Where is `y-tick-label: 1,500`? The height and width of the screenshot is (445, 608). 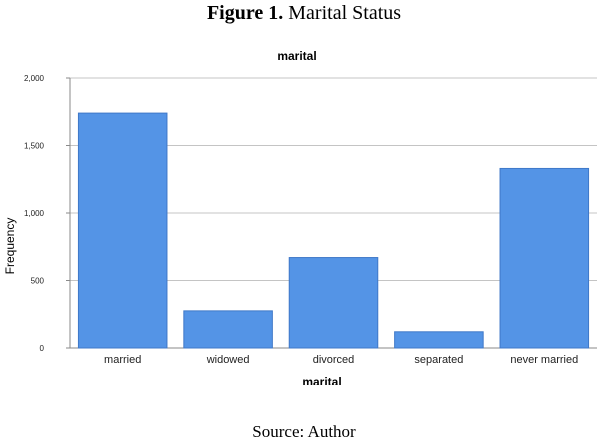 y-tick-label: 1,500 is located at coordinates (34, 146).